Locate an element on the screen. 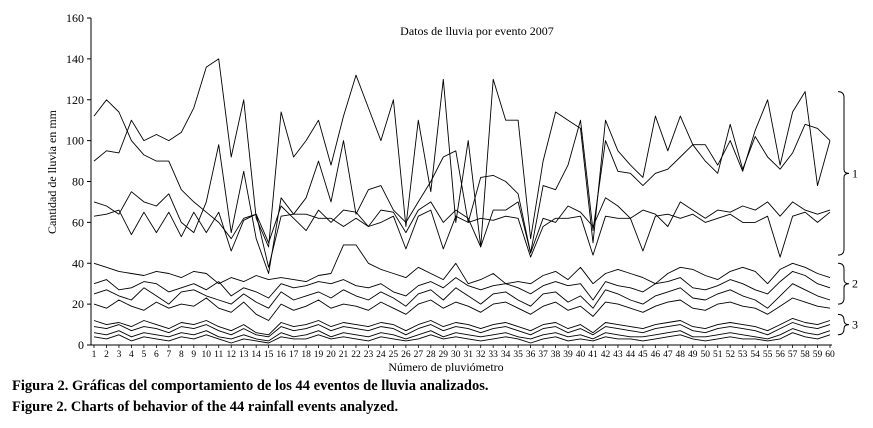 This screenshot has width=873, height=428. x-tick-label: 20 is located at coordinates (331, 355).